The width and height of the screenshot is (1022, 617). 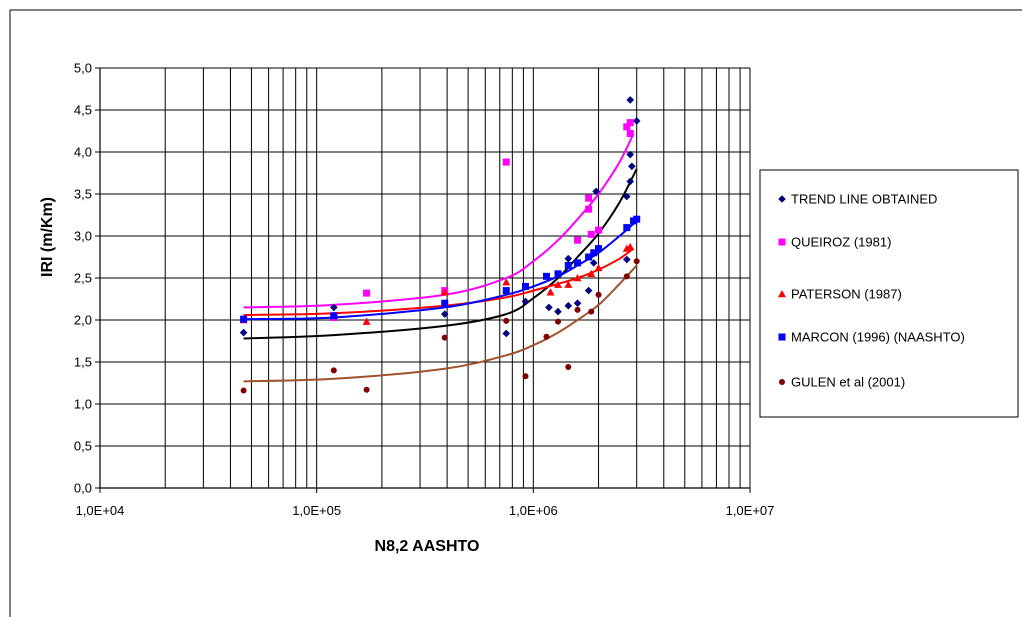 I want to click on y-tick-label: 0,0, so click(x=83, y=488).